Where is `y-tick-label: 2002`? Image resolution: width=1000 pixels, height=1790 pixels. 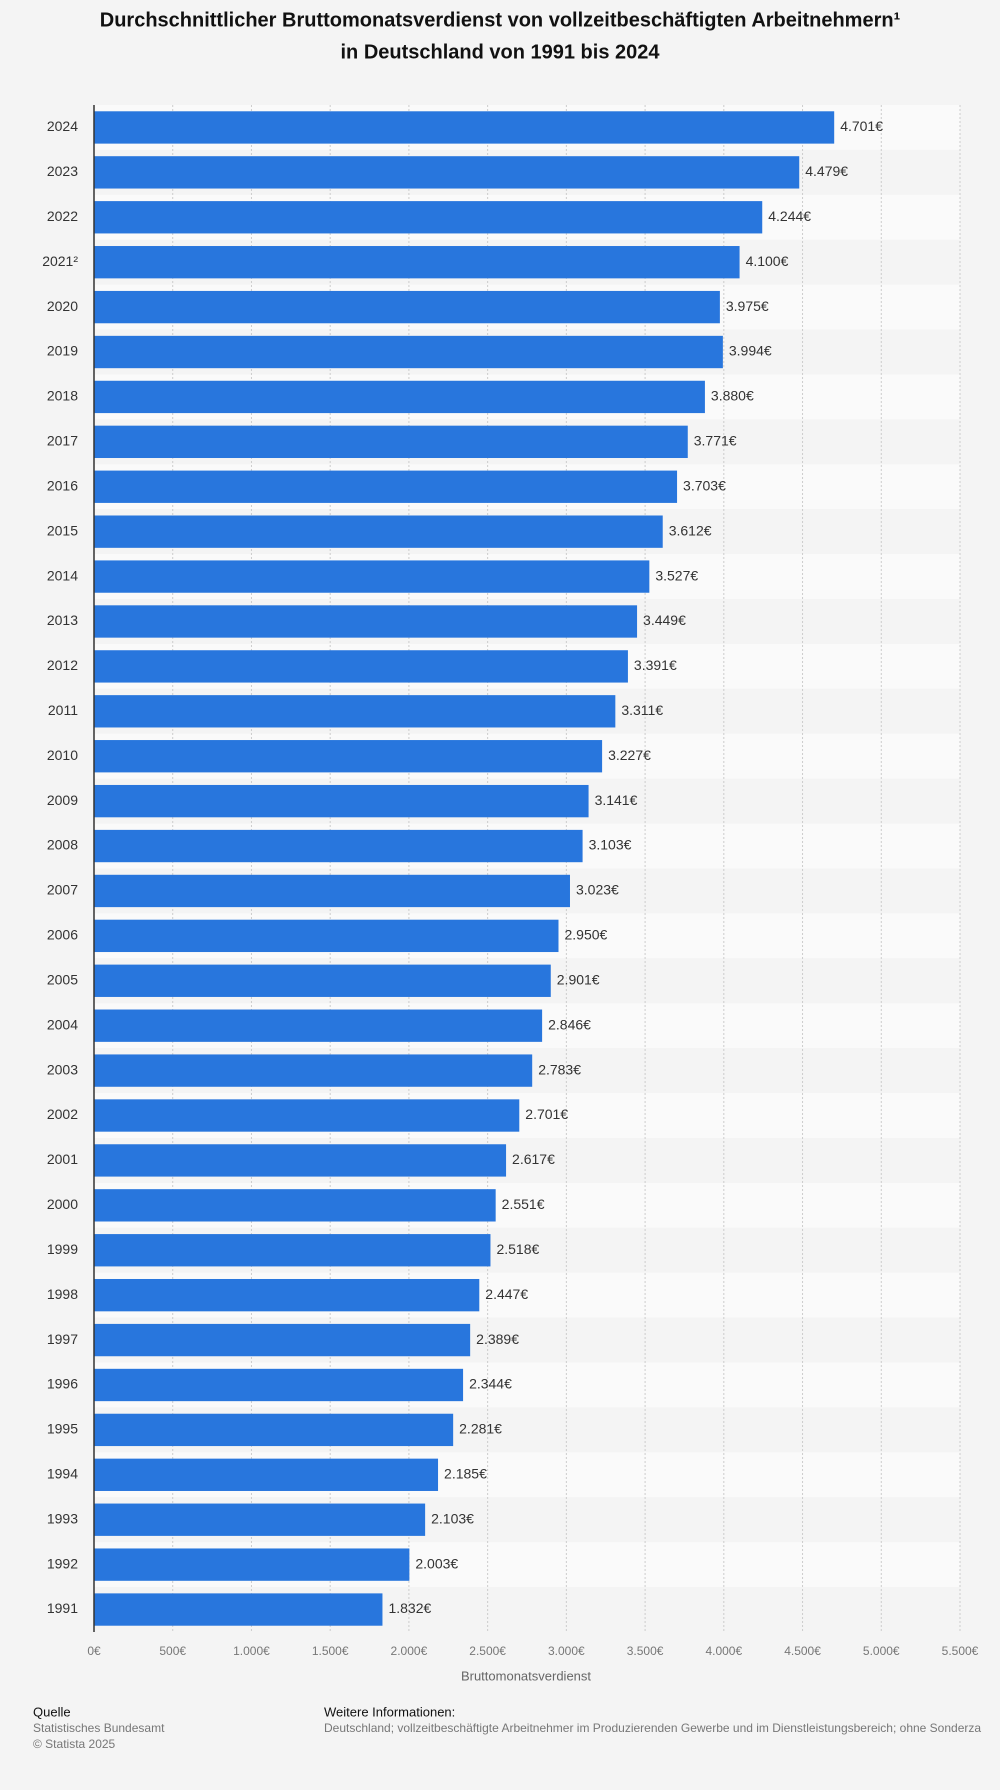 y-tick-label: 2002 is located at coordinates (62, 1114).